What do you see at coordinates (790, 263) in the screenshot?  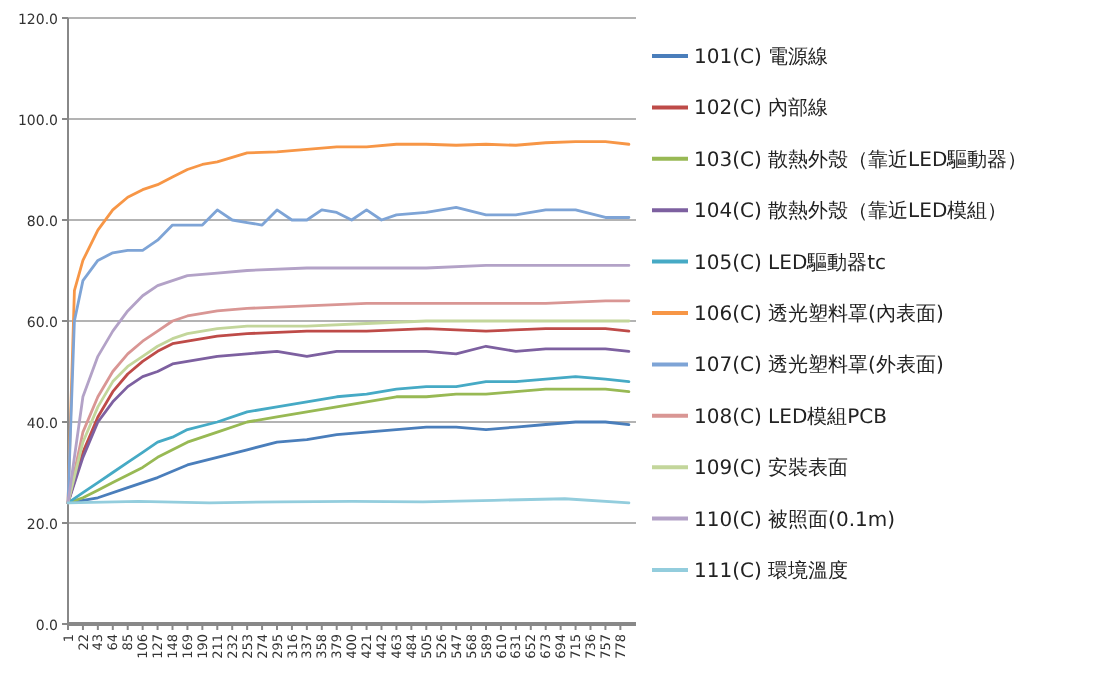 I see `legend-label: 105(C) LED驅動器tc` at bounding box center [790, 263].